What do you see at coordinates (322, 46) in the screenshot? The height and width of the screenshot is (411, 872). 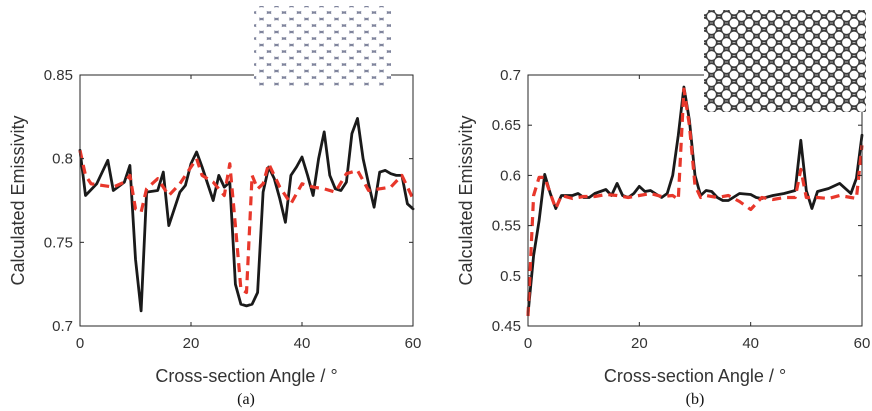 I see `inset-lattice-a` at bounding box center [322, 46].